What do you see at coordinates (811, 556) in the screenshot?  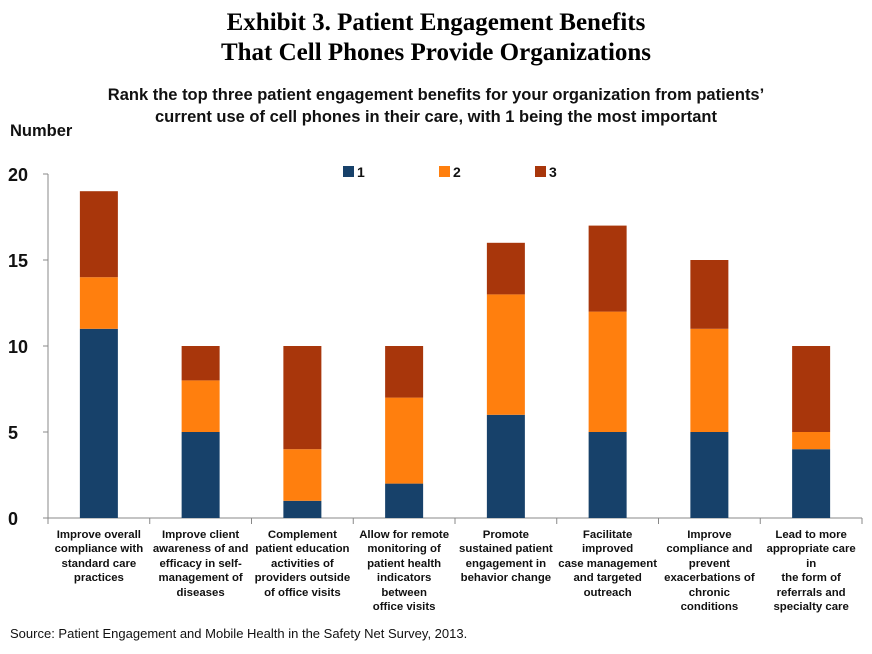 I see `x-category-label-line: appropriate care in` at bounding box center [811, 556].